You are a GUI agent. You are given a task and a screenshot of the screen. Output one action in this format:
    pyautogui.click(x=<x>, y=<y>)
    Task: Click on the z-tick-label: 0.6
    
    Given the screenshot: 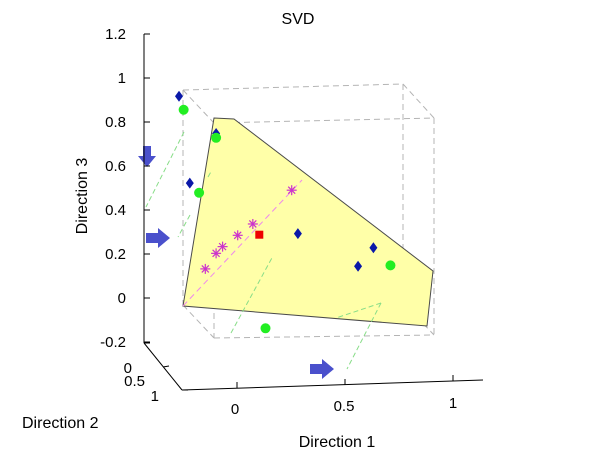 What is the action you would take?
    pyautogui.click(x=115, y=166)
    